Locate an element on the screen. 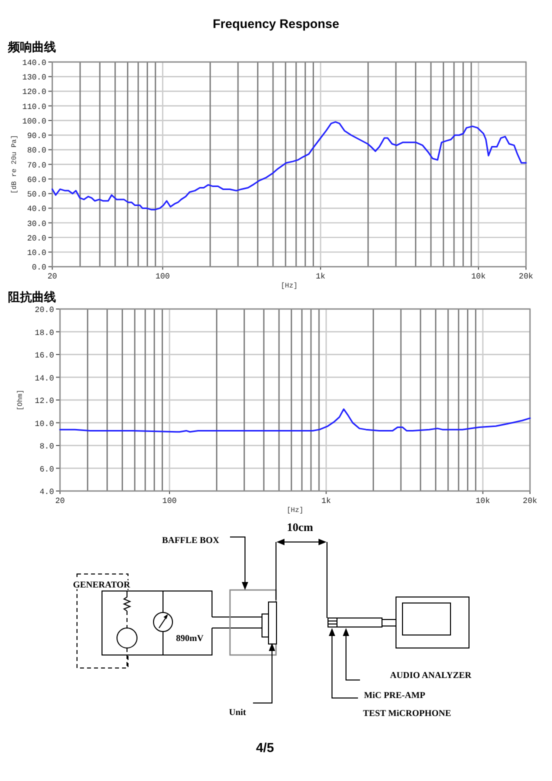 This screenshot has width=552, height=781. y-tick-label: 16.0 is located at coordinates (44, 356).